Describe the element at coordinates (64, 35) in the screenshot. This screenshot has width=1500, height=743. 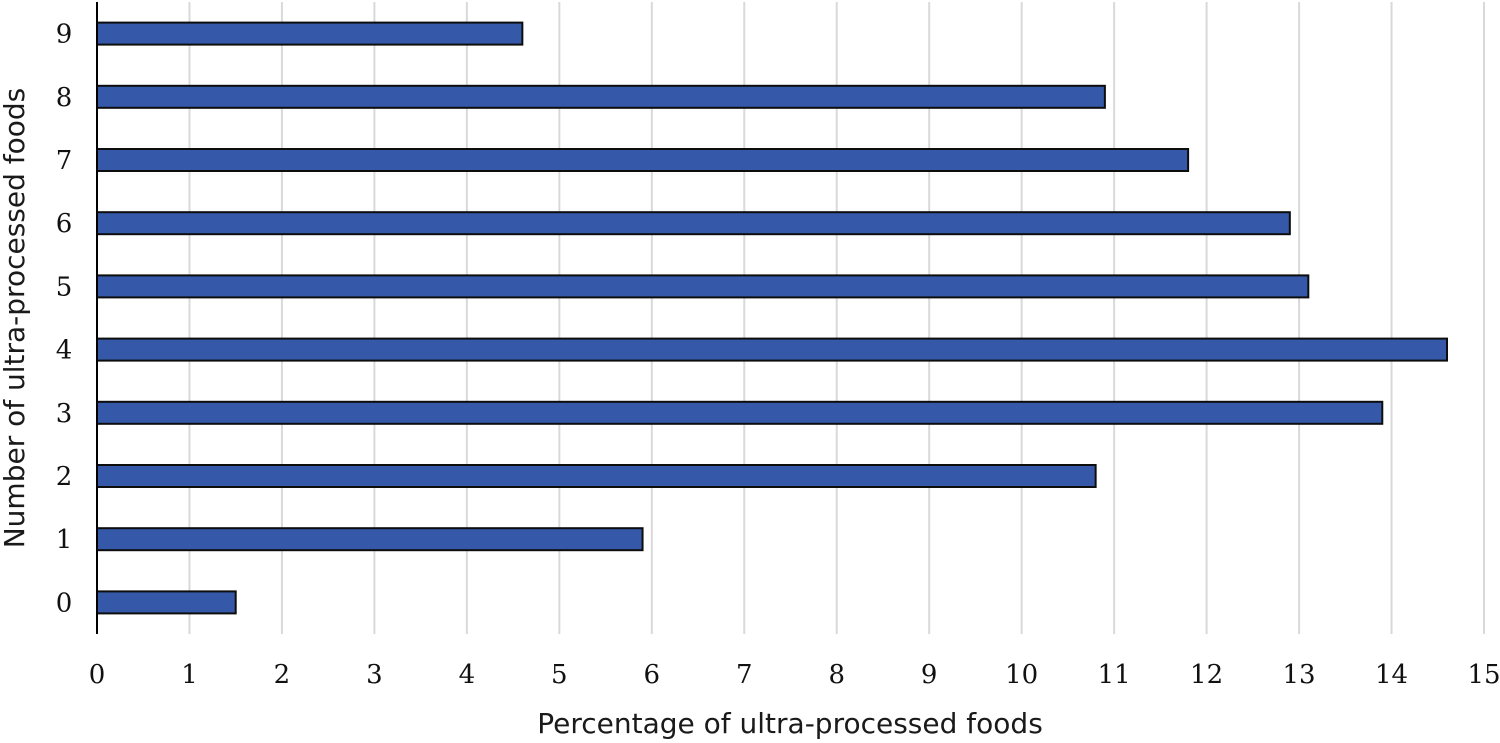
I see `y-tick-label: 9` at that location.